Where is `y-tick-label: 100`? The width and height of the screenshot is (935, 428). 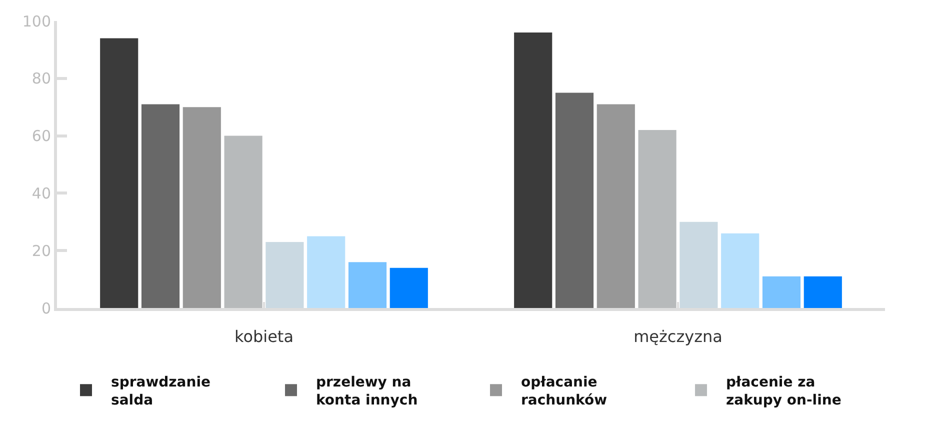
y-tick-label: 100 is located at coordinates (36, 21).